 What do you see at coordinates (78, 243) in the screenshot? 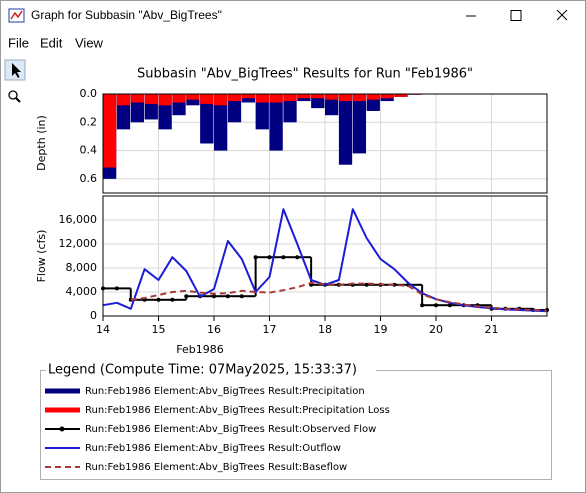
I see `y-tick-label: 12,000` at bounding box center [78, 243].